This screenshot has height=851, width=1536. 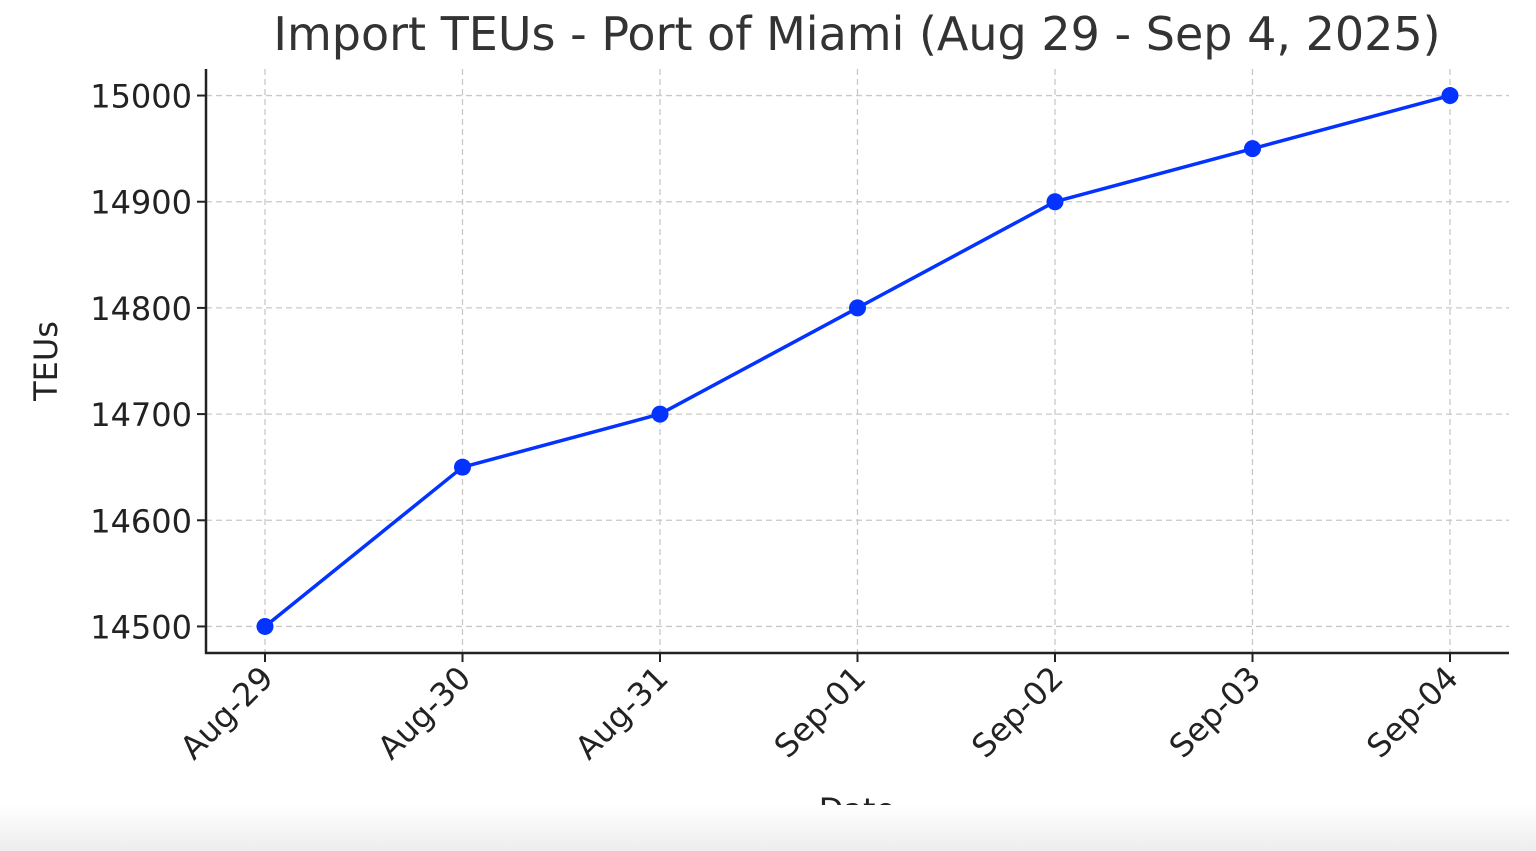 What do you see at coordinates (1215, 712) in the screenshot?
I see `x-tick-label: Sep-03` at bounding box center [1215, 712].